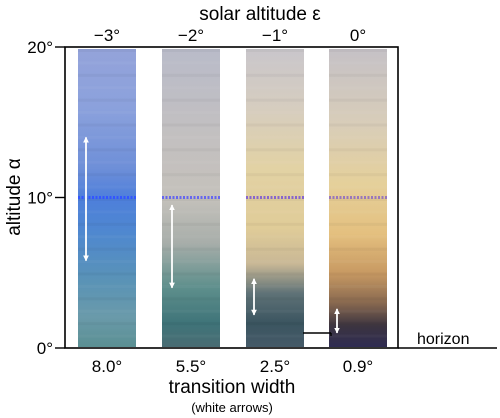 The width and height of the screenshot is (500, 418). Describe the element at coordinates (260, 14) in the screenshot. I see `chart-title: solar altitude ε` at that location.